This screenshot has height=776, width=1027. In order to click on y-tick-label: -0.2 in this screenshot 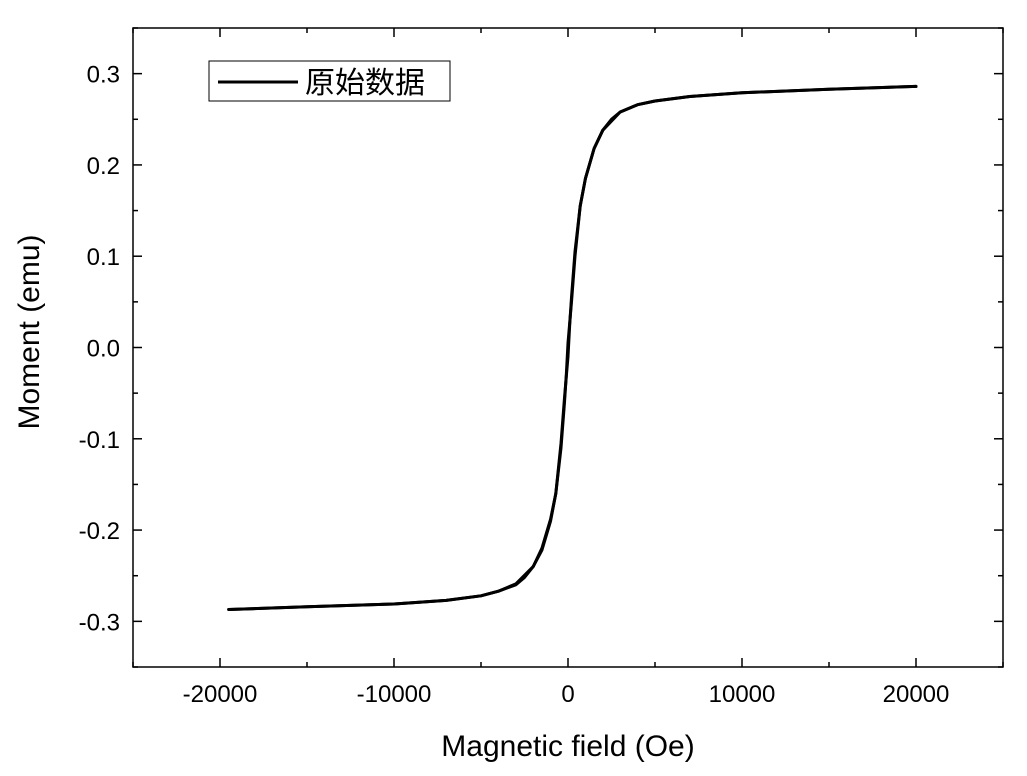, I will do `click(99, 531)`.